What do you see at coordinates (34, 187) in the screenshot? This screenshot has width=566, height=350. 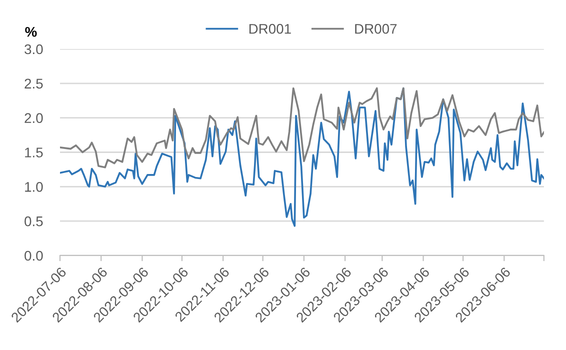 I see `y-tick-label: 1.0` at bounding box center [34, 187].